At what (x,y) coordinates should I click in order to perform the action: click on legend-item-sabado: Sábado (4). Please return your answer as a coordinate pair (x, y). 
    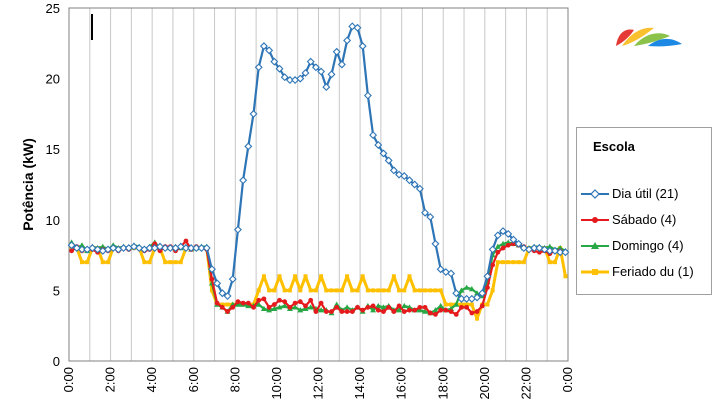
    Looking at the image, I should click on (628, 219).